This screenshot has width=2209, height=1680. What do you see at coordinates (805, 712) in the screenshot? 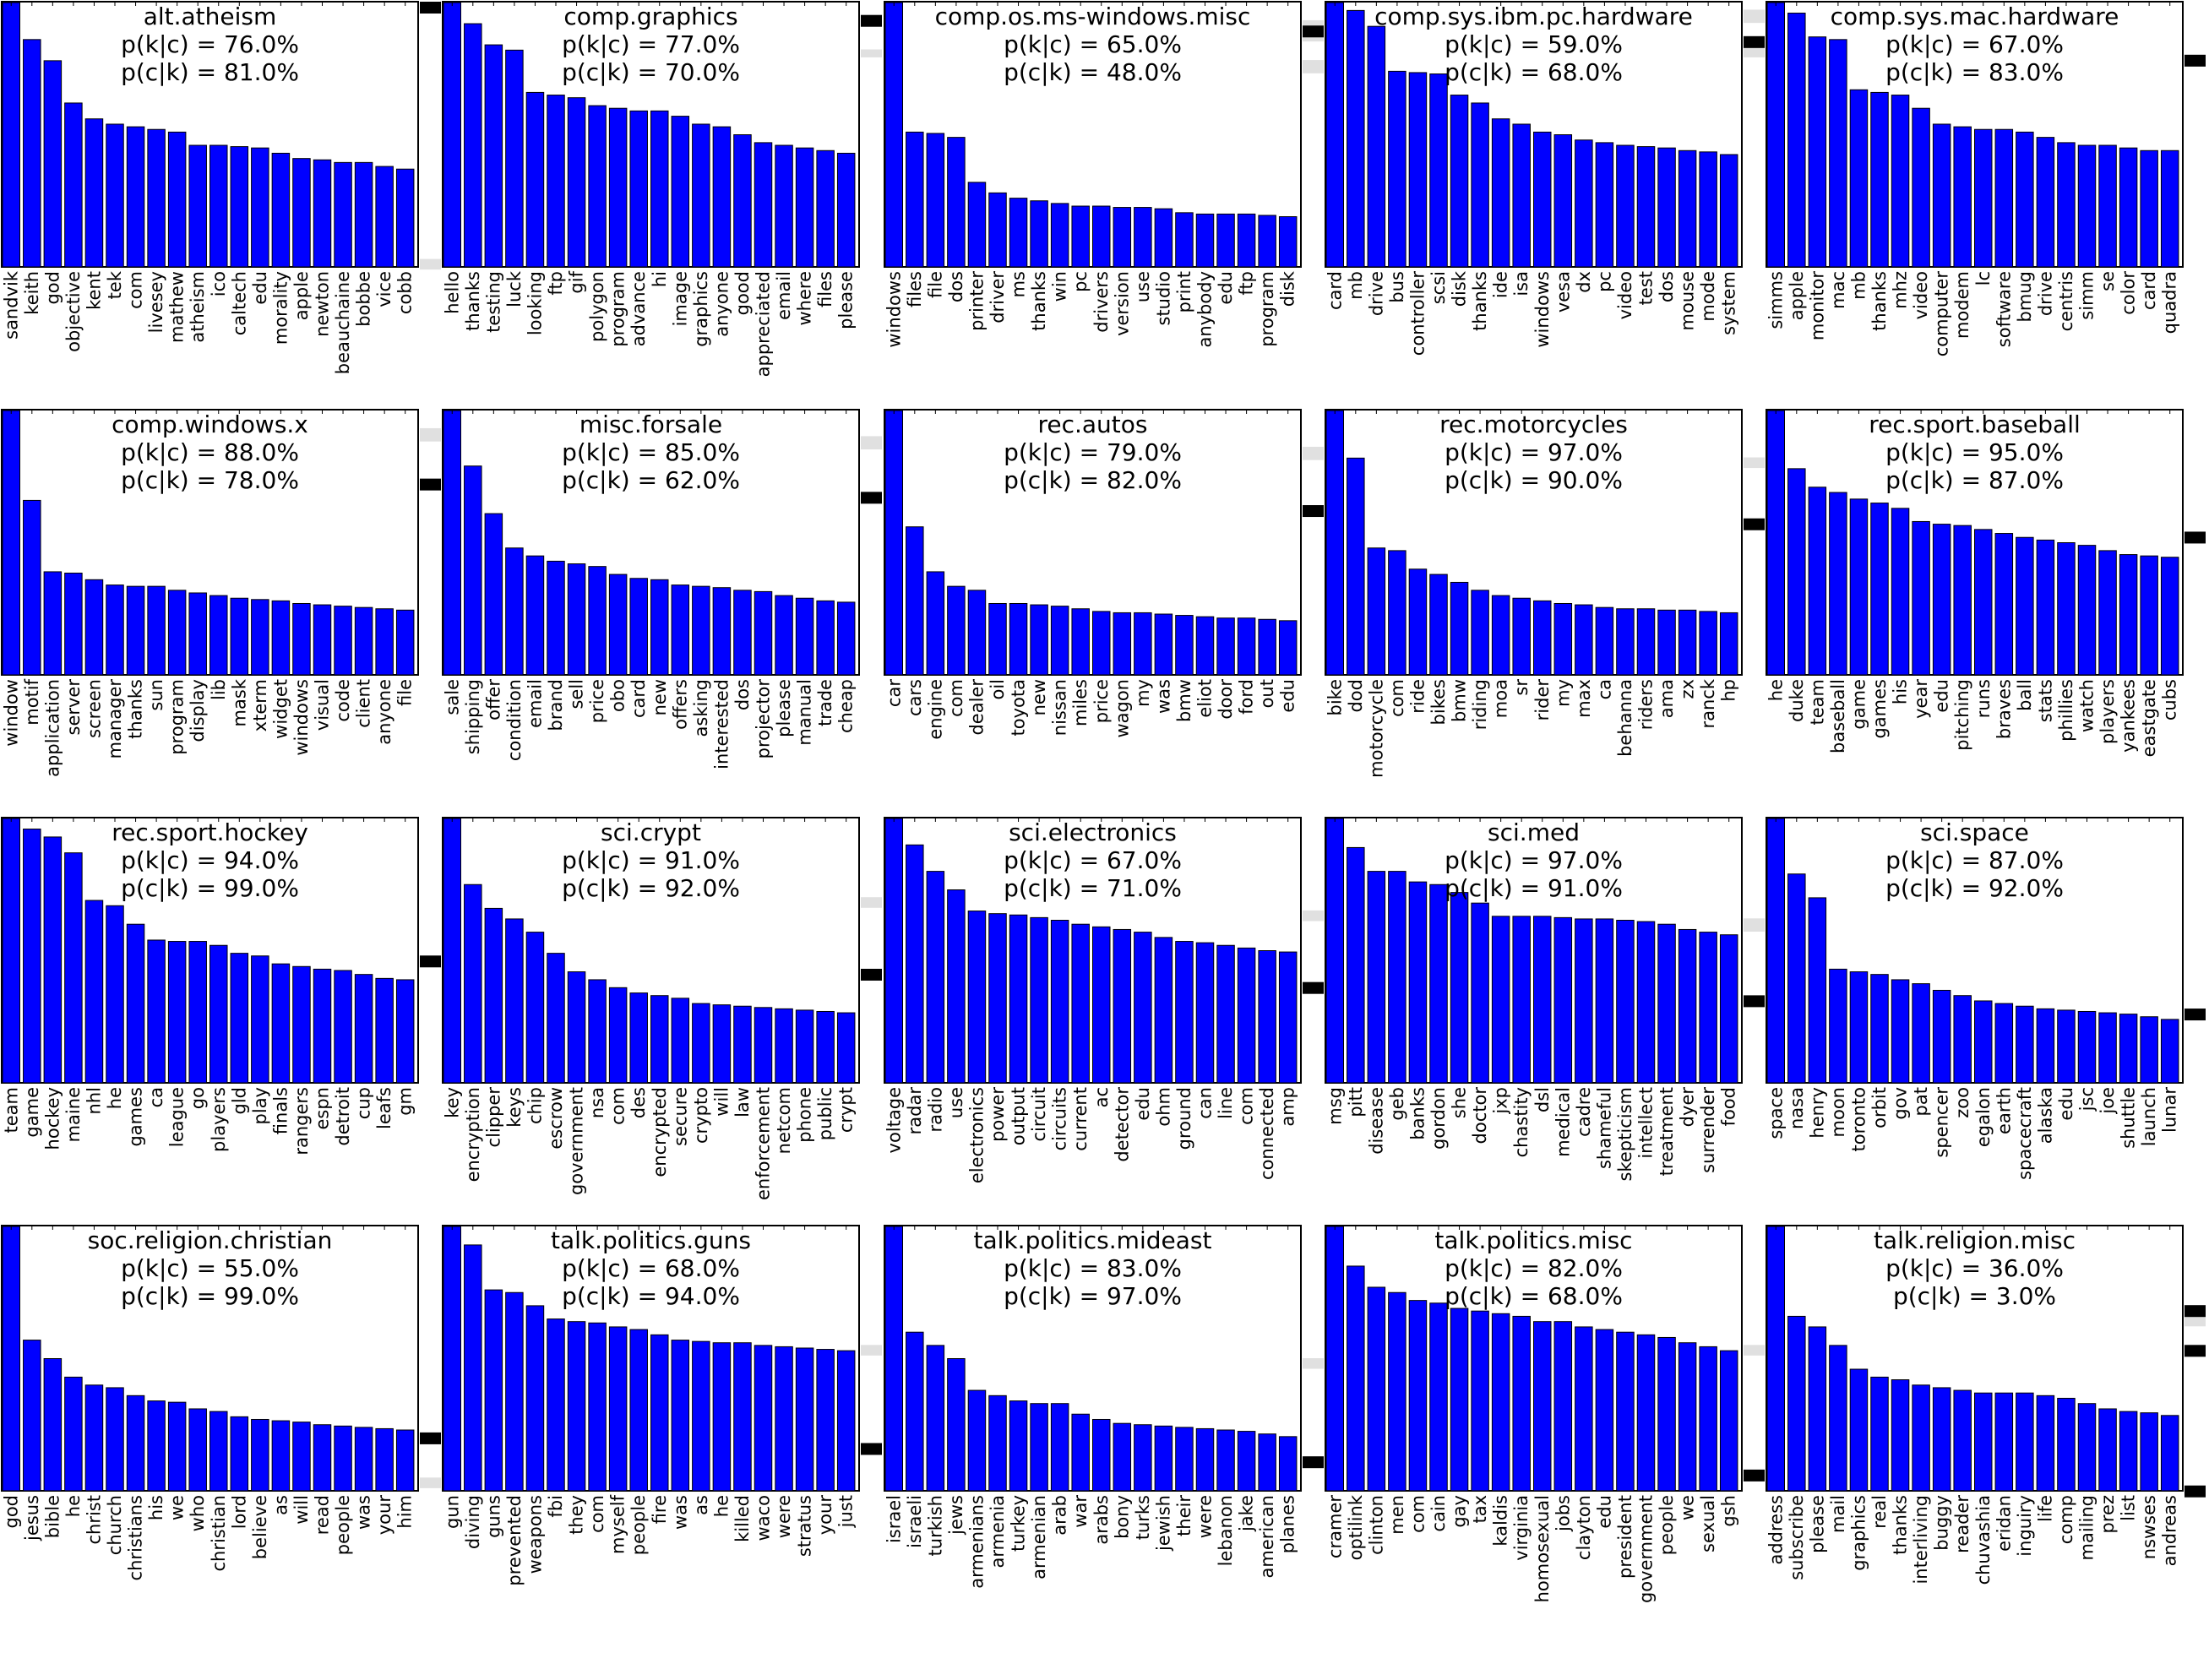
I see `tick-label: manual` at bounding box center [805, 712].